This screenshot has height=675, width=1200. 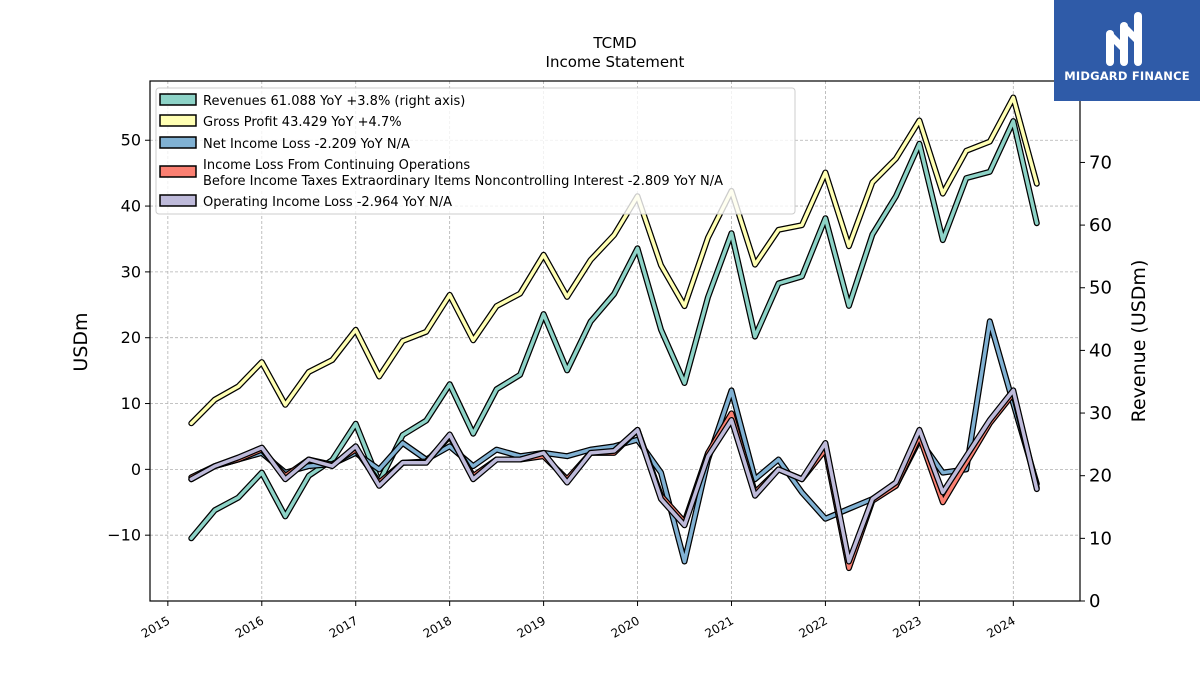 I want to click on chart-subtitle: Income Statement, so click(x=615, y=62).